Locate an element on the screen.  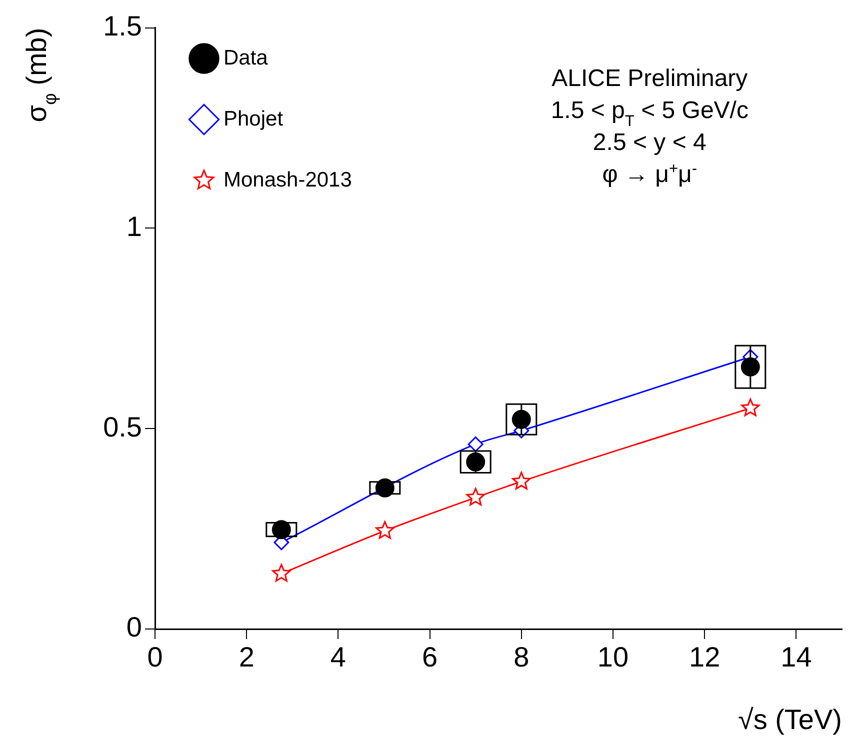
legend-label: Phojet is located at coordinates (254, 118).